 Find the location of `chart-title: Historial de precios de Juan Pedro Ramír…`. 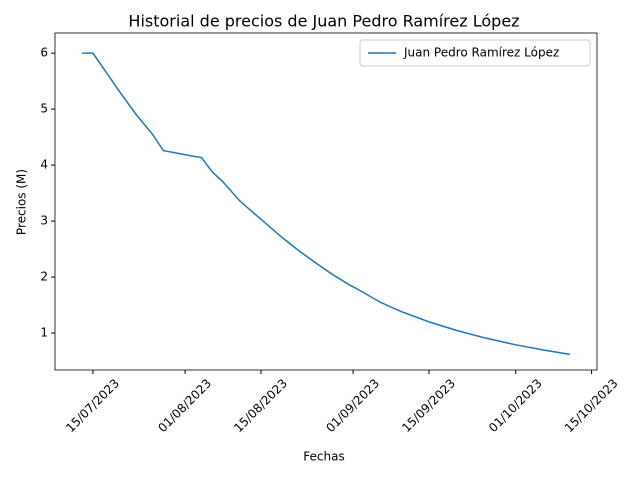

chart-title: Historial de precios de Juan Pedro Ramír… is located at coordinates (323, 21).